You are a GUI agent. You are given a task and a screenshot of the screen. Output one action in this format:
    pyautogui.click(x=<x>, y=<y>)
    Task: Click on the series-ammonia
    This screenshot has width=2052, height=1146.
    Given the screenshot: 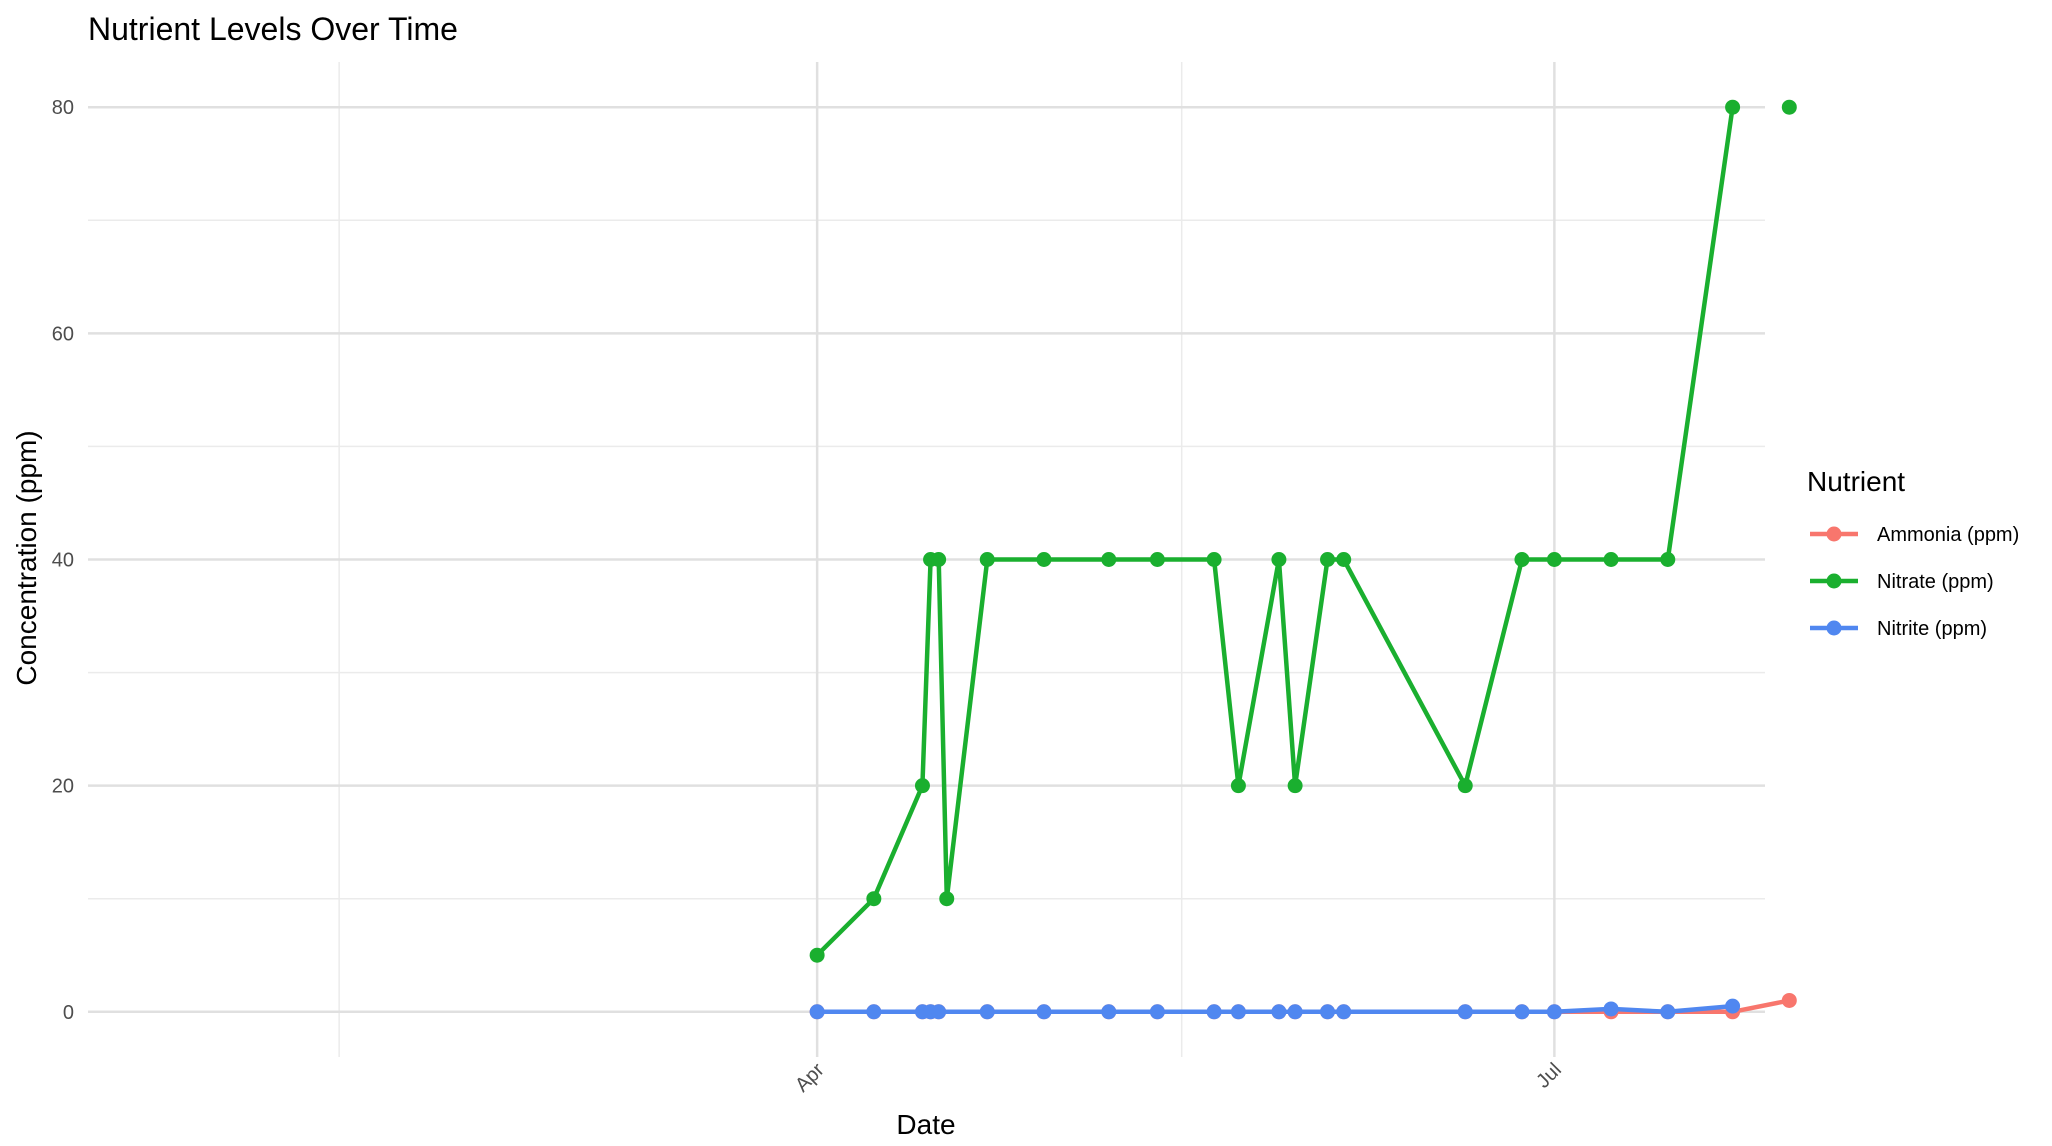 What is the action you would take?
    pyautogui.click(x=1303, y=1006)
    